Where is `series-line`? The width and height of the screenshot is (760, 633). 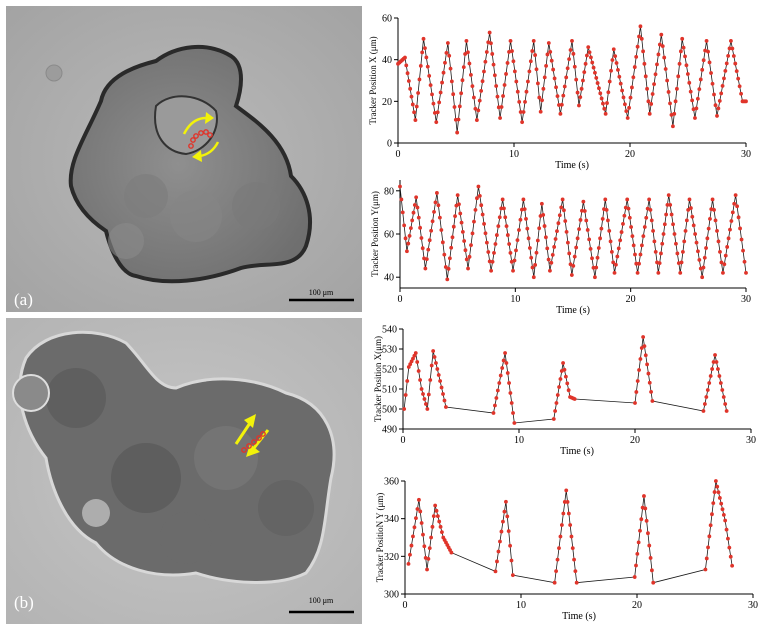
series-line is located at coordinates (570, 532).